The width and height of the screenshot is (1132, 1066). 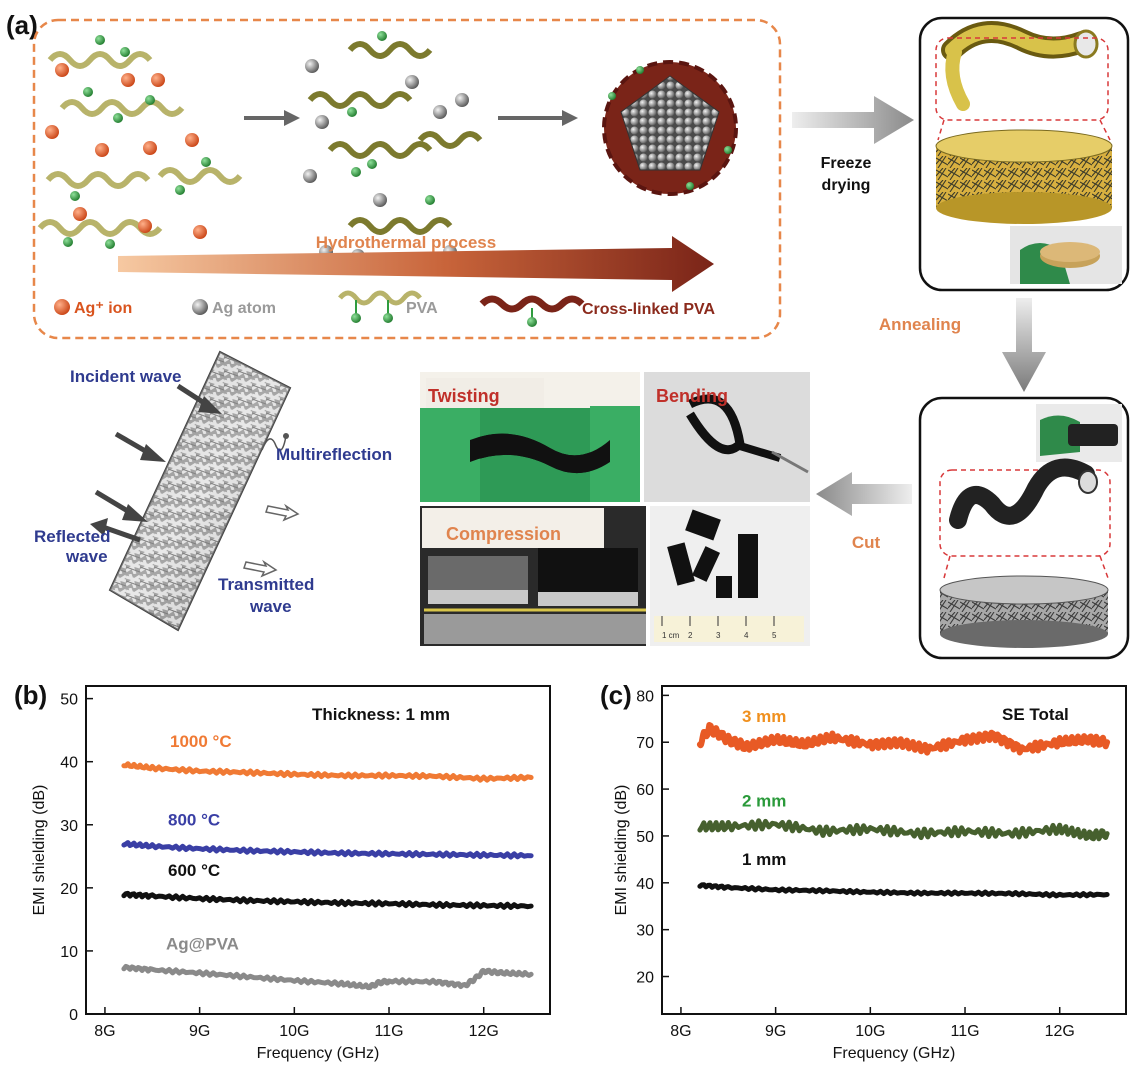 What do you see at coordinates (406, 242) in the screenshot?
I see `hydrothermal-label: Hydrothermal process` at bounding box center [406, 242].